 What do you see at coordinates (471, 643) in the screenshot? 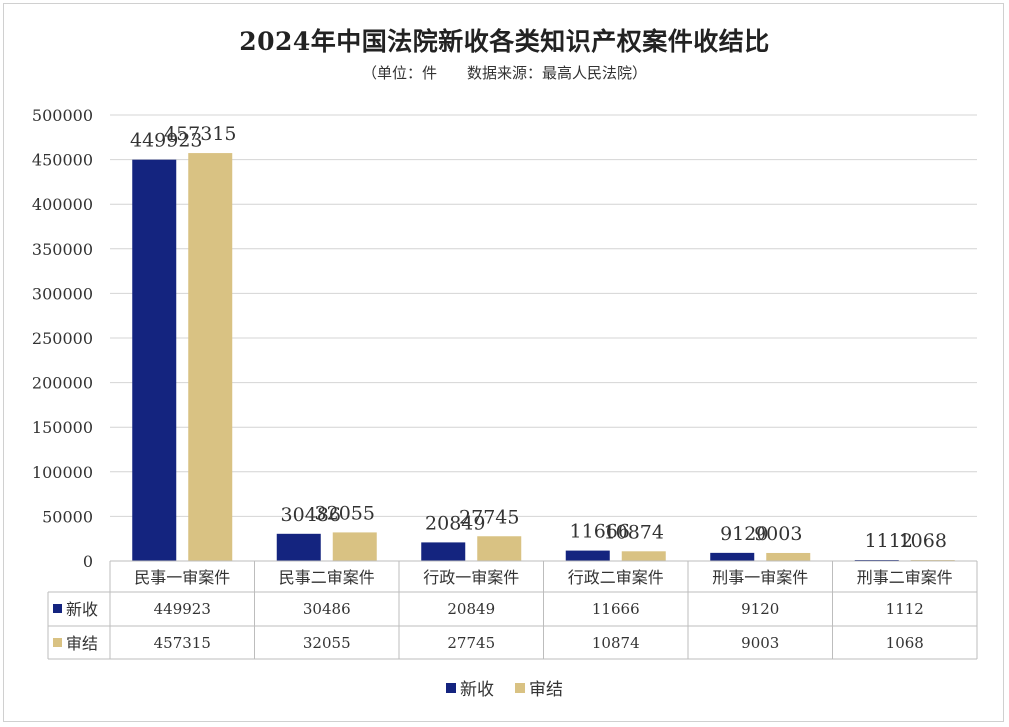
I see `table-cell: 27745` at bounding box center [471, 643].